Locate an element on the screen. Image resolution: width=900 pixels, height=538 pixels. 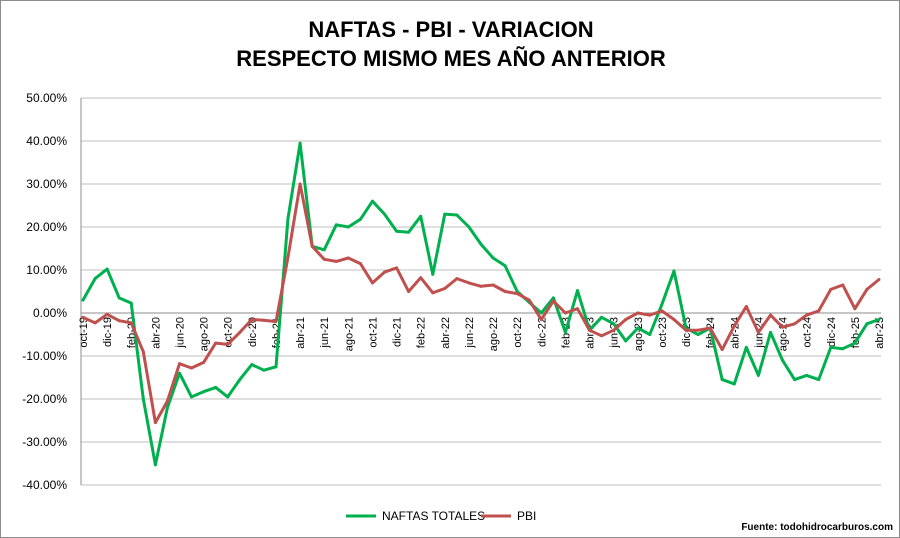
x-tick-label: dic-22 is located at coordinates (542, 332).